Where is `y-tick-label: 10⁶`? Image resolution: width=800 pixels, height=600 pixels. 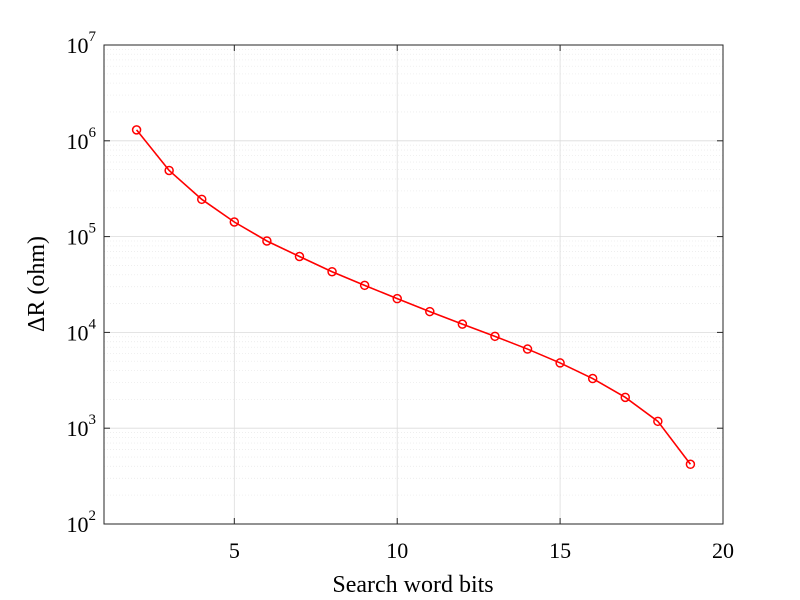 y-tick-label: 10⁶ is located at coordinates (82, 139).